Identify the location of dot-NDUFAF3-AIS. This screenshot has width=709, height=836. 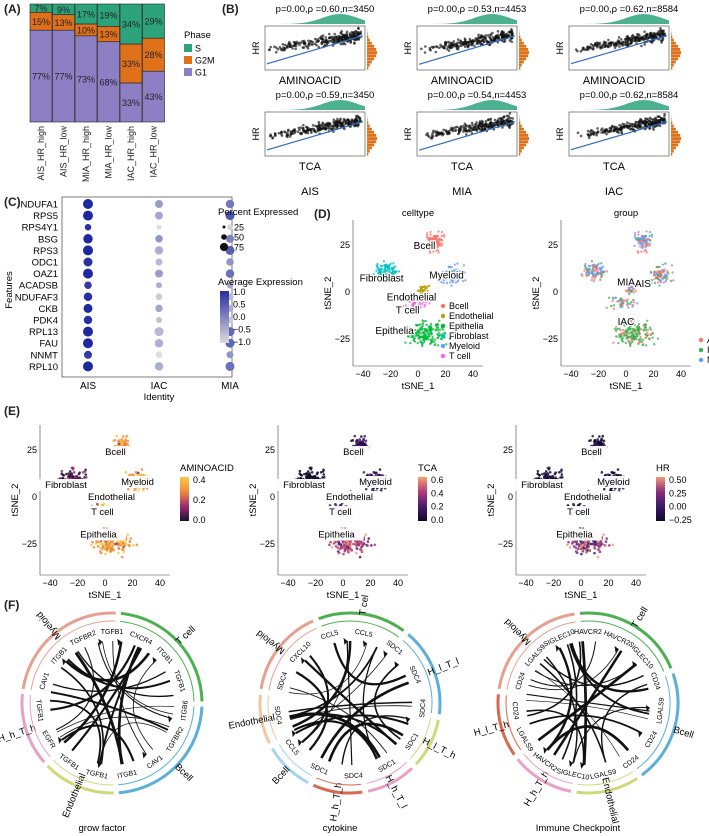
(88, 297).